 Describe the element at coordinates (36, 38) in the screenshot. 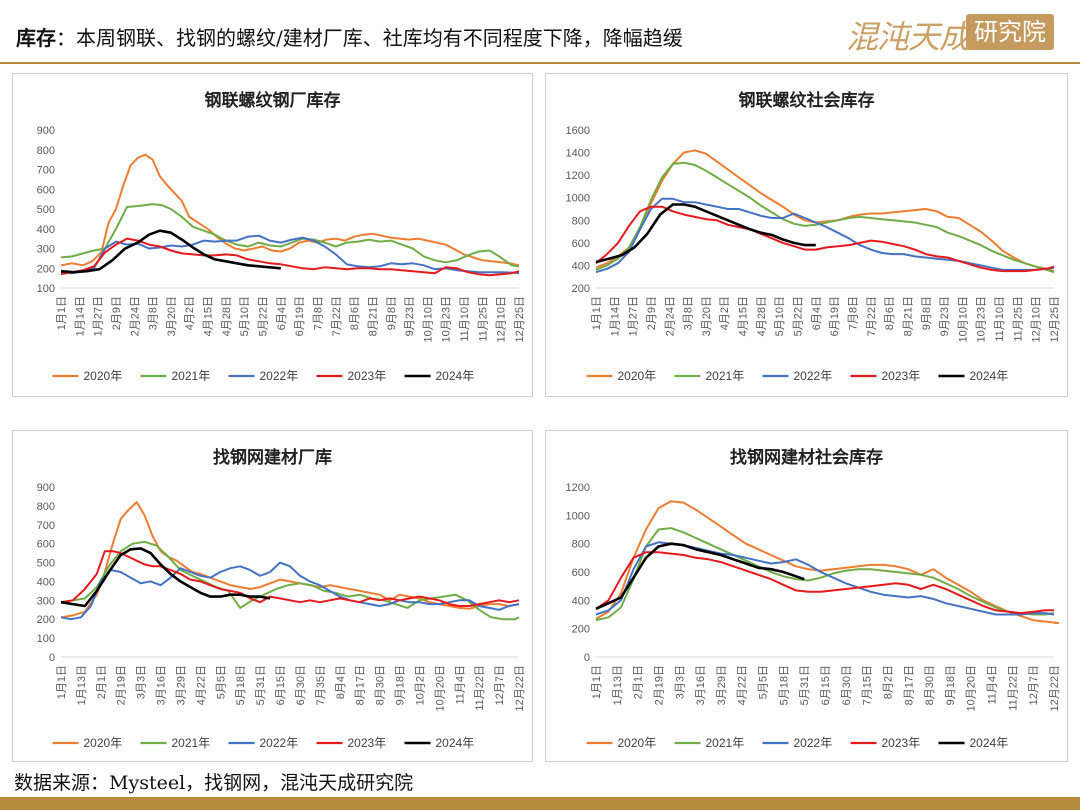

I see `title-label: 库存` at that location.